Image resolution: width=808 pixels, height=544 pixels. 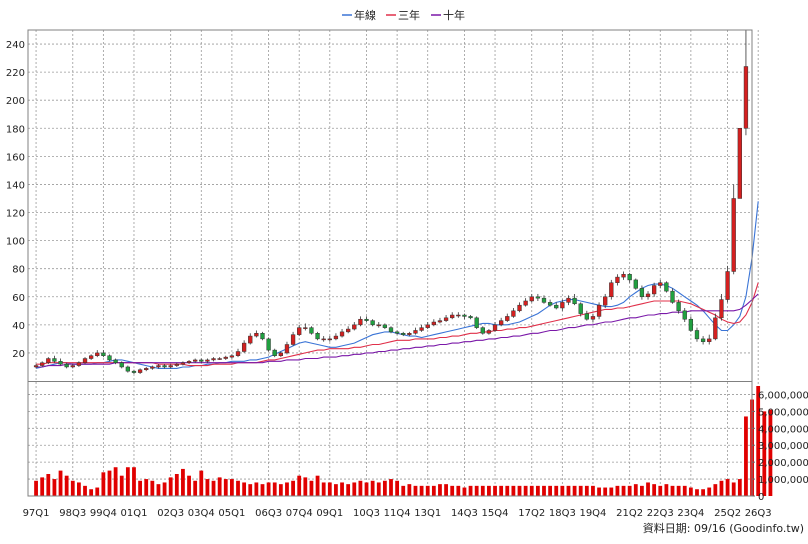 I want to click on x-tick-label: 06Q3, so click(x=268, y=513).